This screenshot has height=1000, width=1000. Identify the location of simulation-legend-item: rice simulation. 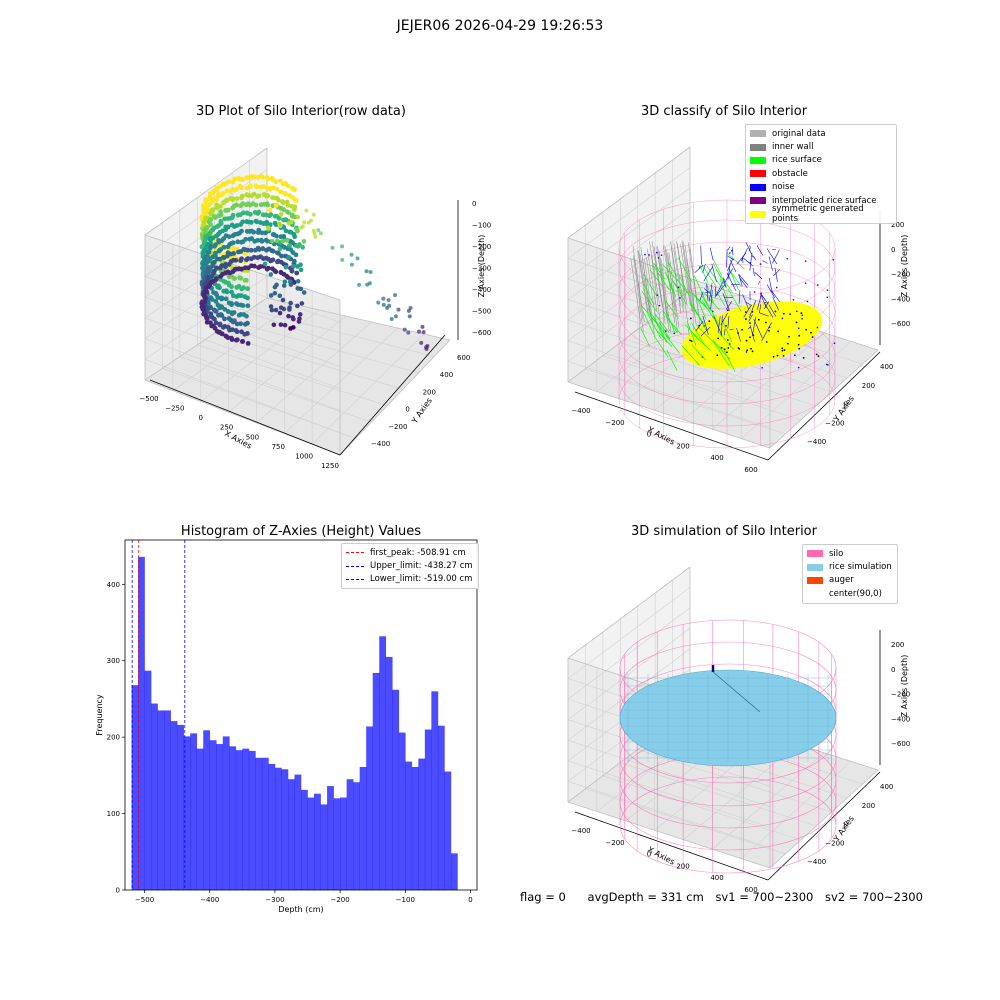
(850, 566).